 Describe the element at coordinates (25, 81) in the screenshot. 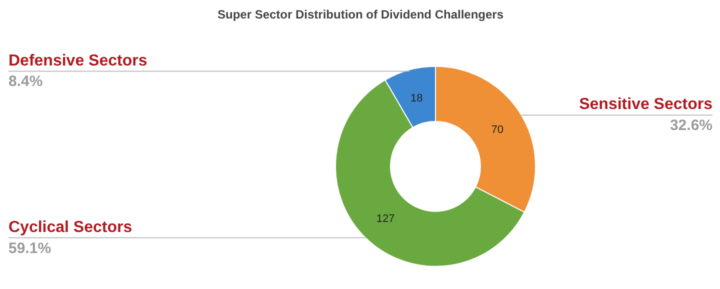

I see `data-label: 8.4%` at that location.